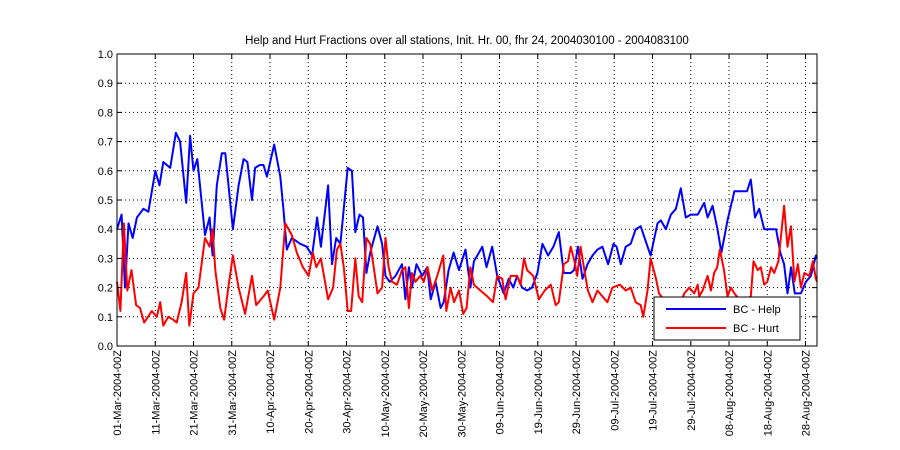 The width and height of the screenshot is (900, 450). I want to click on y-tick-label: 0.5, so click(105, 201).